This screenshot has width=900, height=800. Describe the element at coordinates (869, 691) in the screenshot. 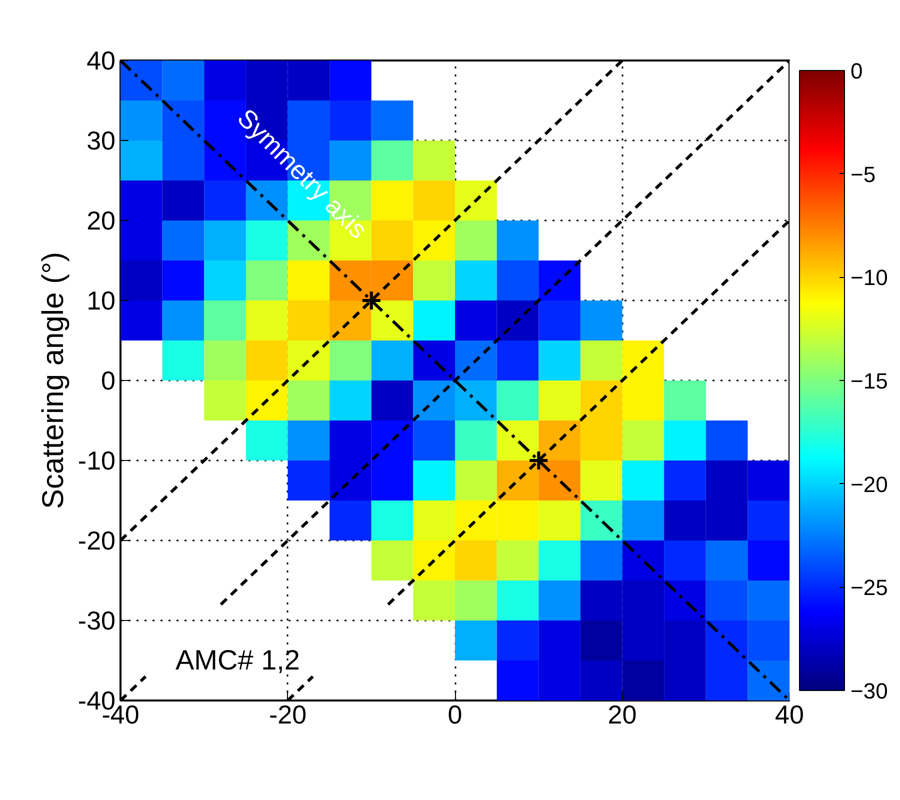

I see `color-bar-label: −30` at that location.